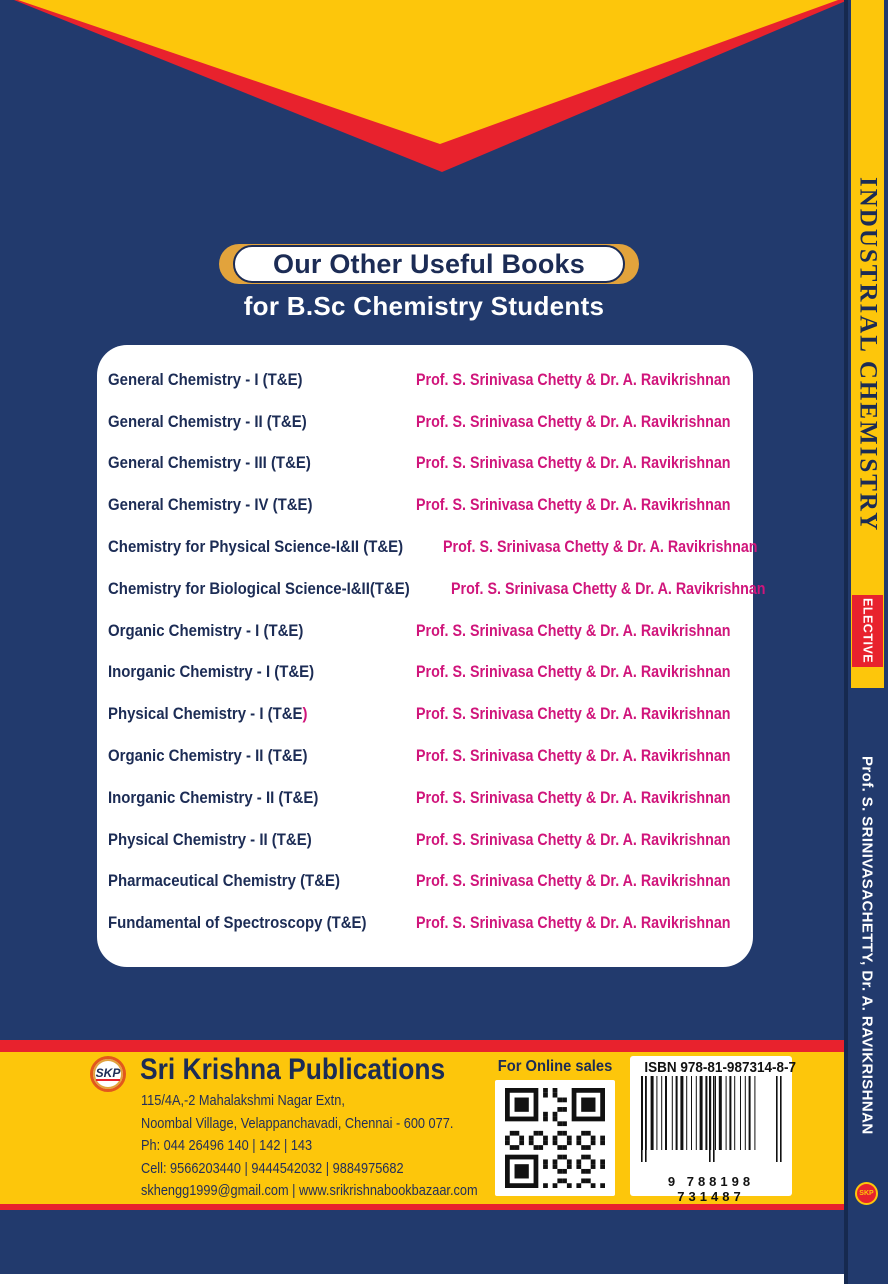  Describe the element at coordinates (711, 1119) in the screenshot. I see `barcode-bars-svg` at that location.